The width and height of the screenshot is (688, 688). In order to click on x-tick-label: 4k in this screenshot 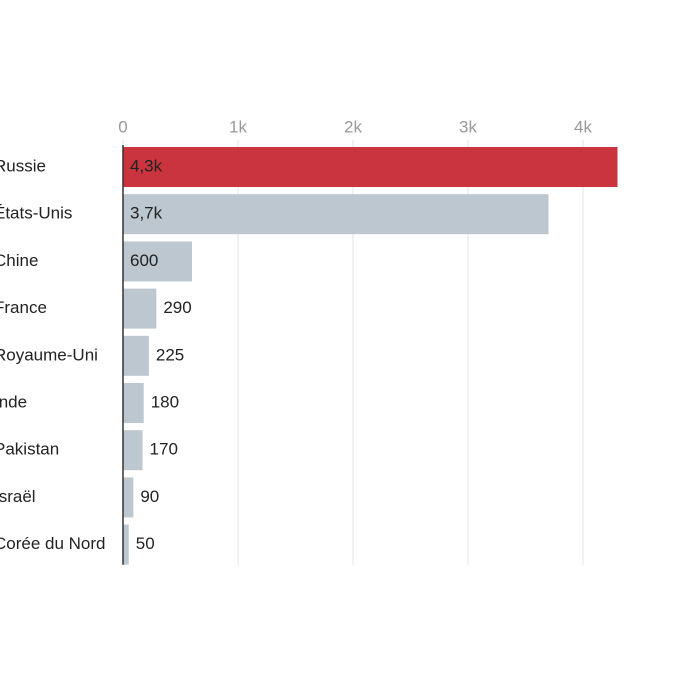, I will do `click(583, 126)`.